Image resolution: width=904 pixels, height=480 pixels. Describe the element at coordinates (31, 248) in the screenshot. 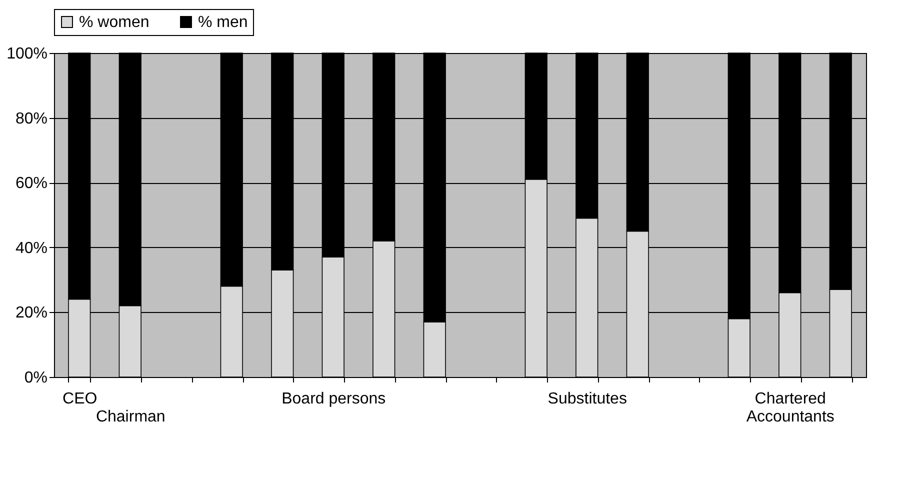

I see `y-tick-label: 40%` at that location.